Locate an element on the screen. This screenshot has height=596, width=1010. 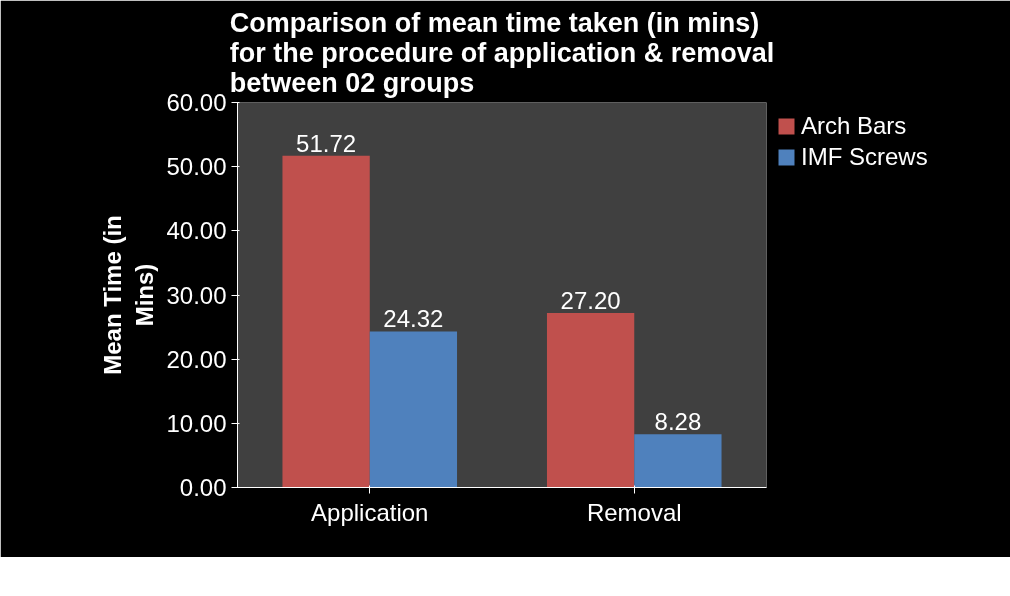
legend-label: IMF Screws is located at coordinates (864, 157).